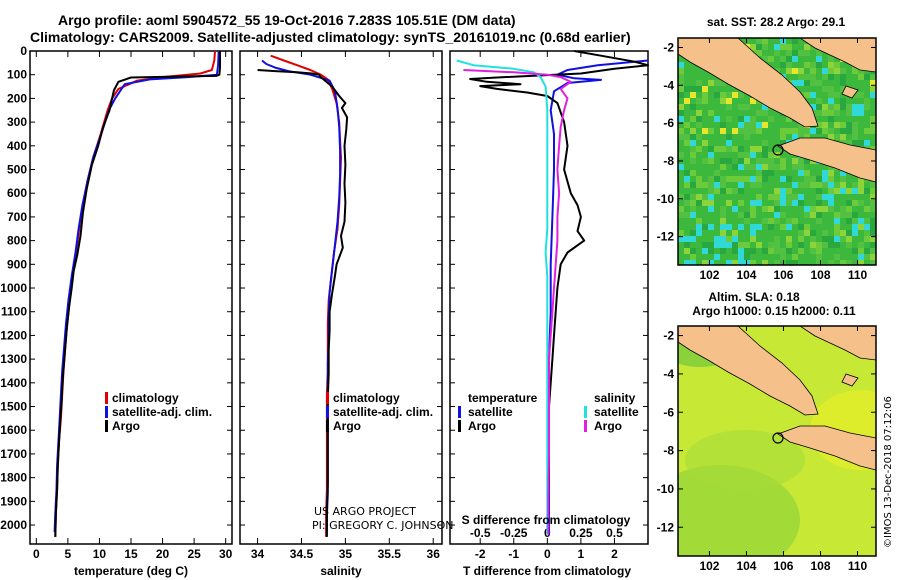 The height and width of the screenshot is (580, 900). I want to click on map-x-tick-label: 104, so click(746, 566).